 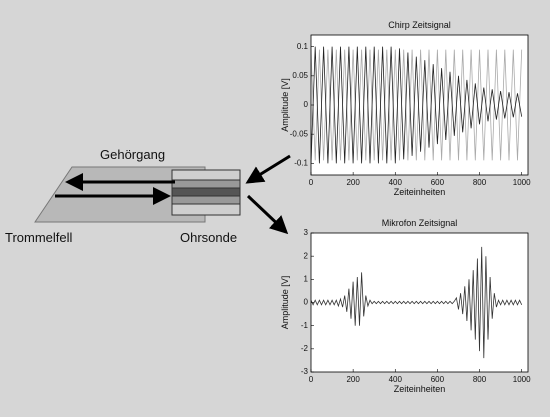 What do you see at coordinates (306, 278) in the screenshot?
I see `y-tick-label: 1` at bounding box center [306, 278].